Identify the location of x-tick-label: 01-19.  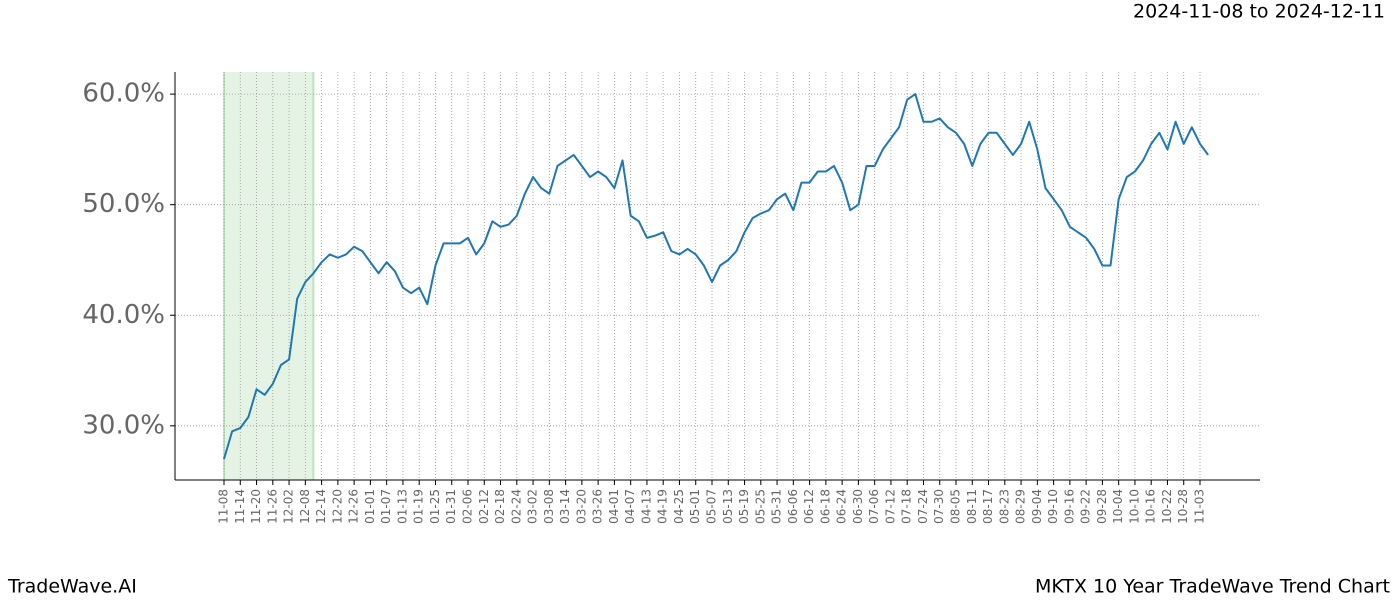
(419, 506).